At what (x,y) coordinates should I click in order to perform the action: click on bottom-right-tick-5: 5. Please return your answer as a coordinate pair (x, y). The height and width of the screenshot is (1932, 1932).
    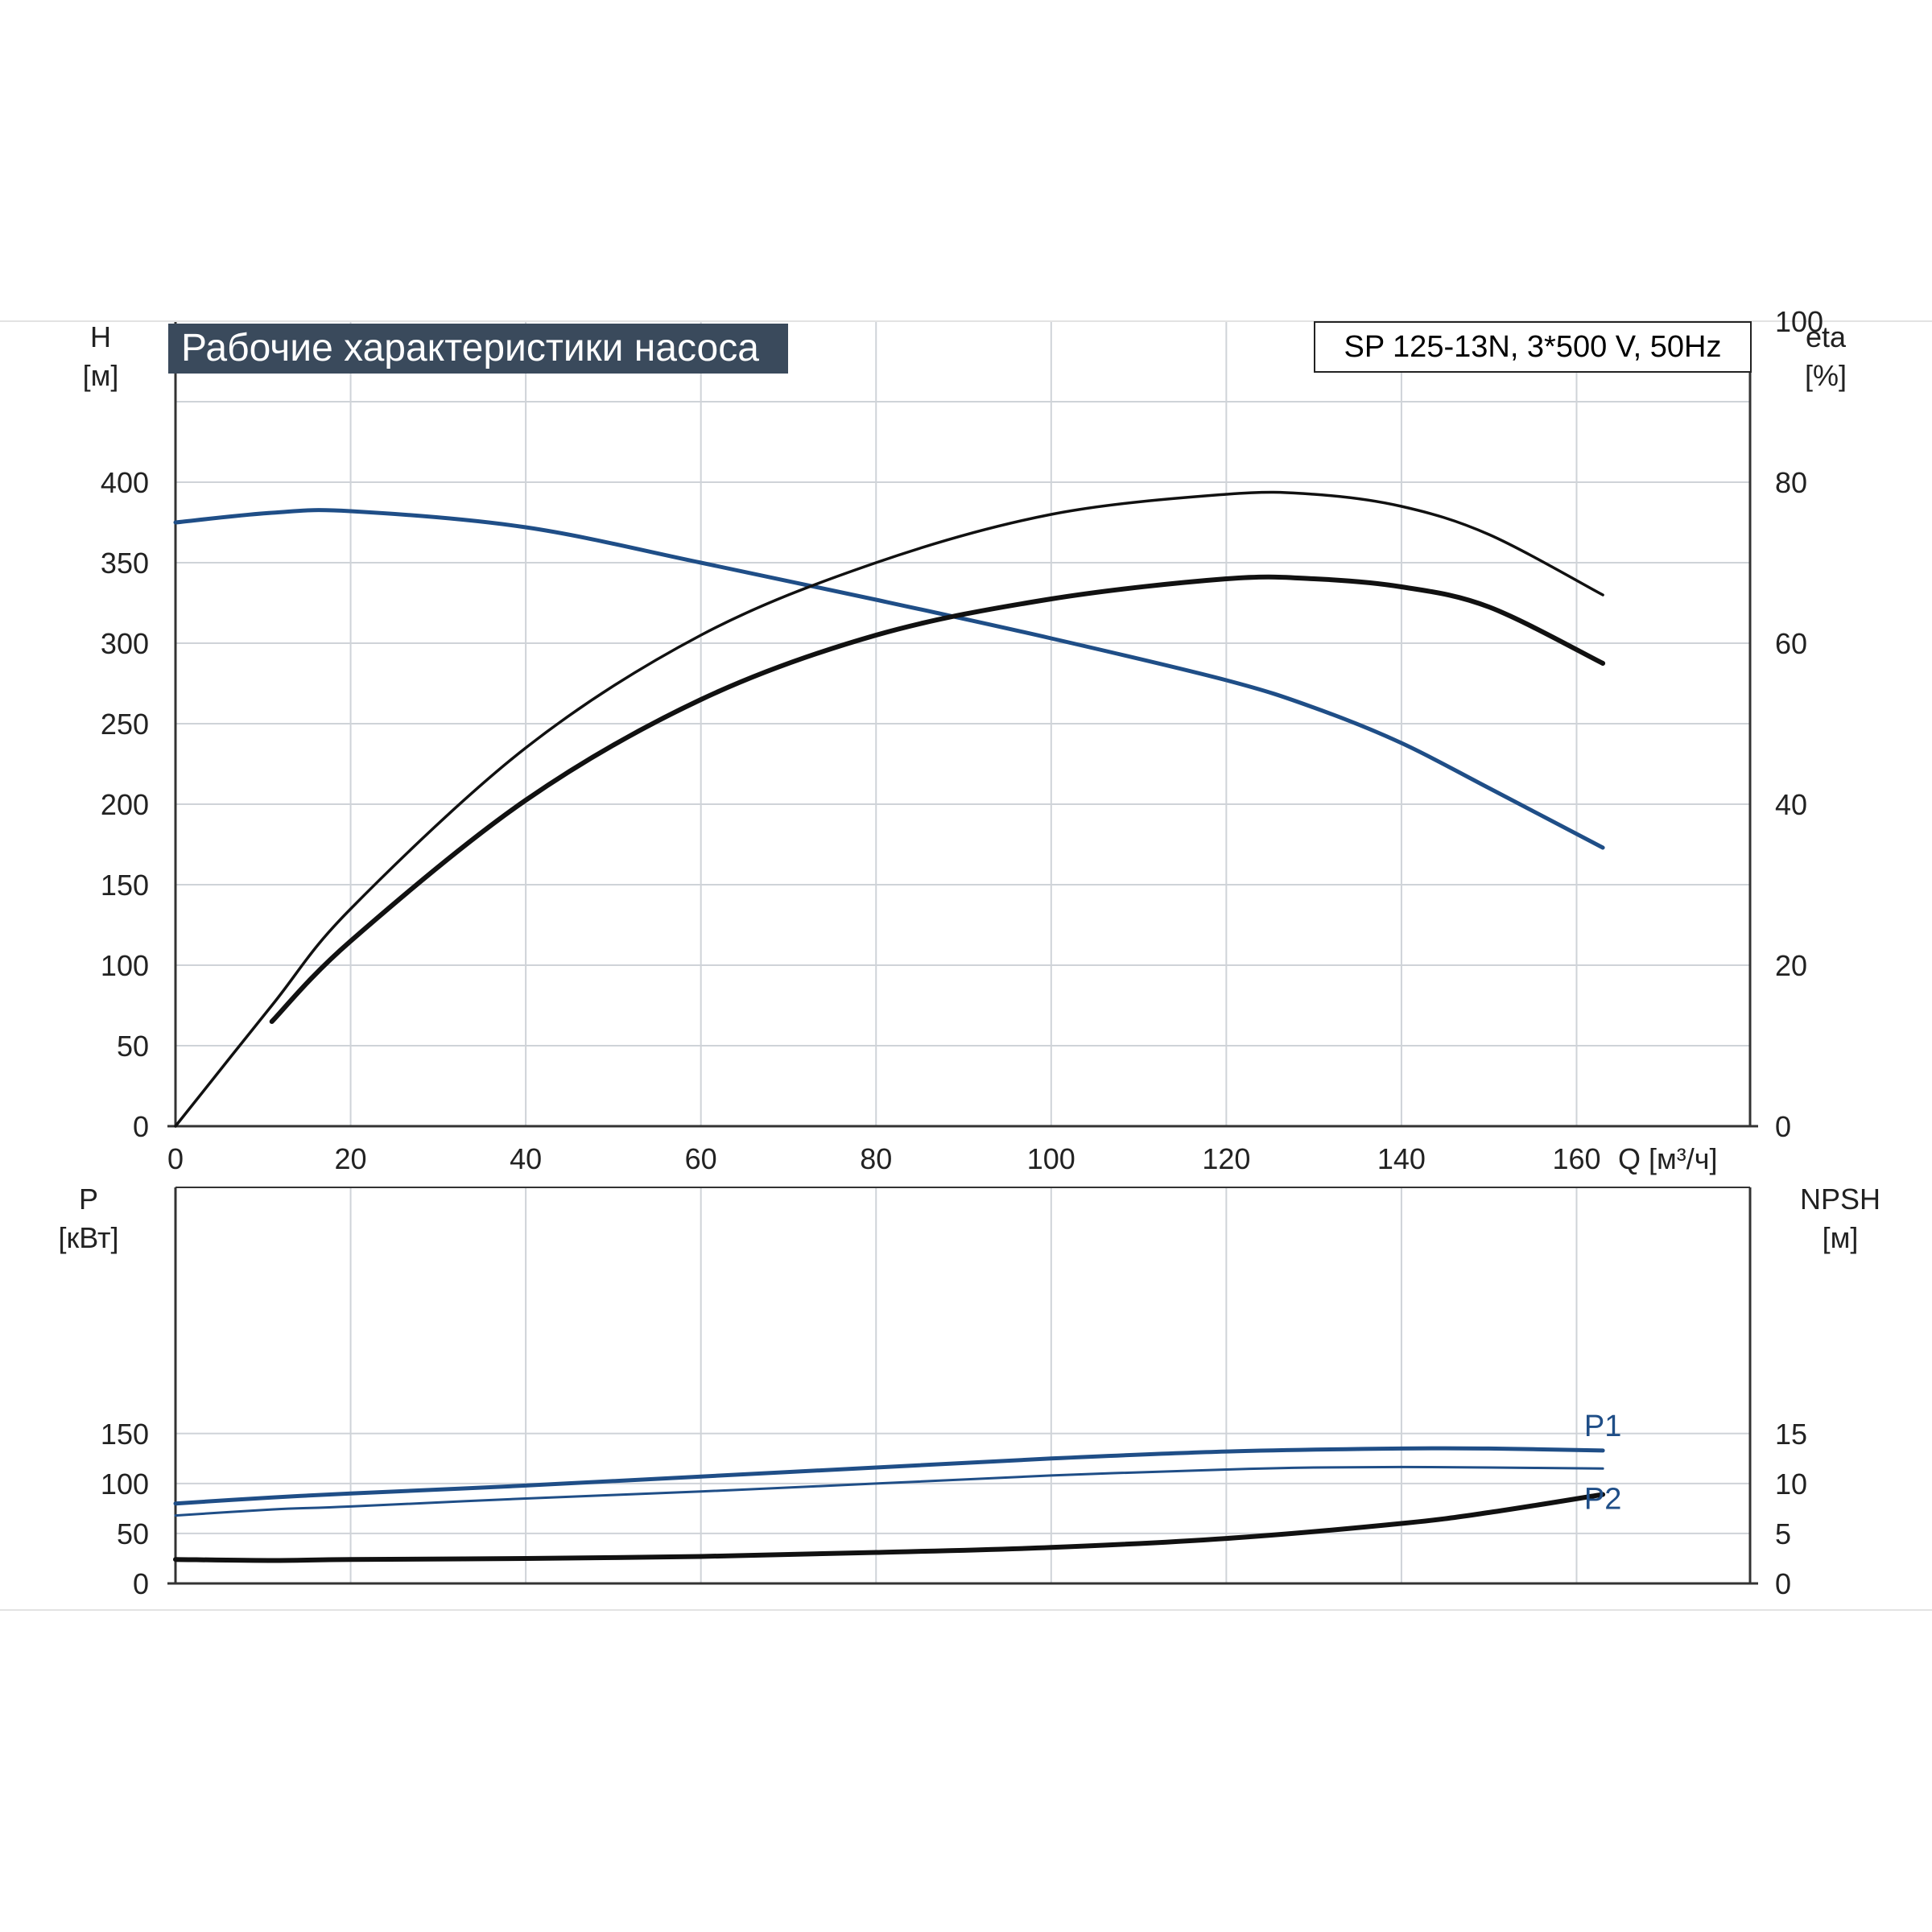
    Looking at the image, I should click on (1783, 1533).